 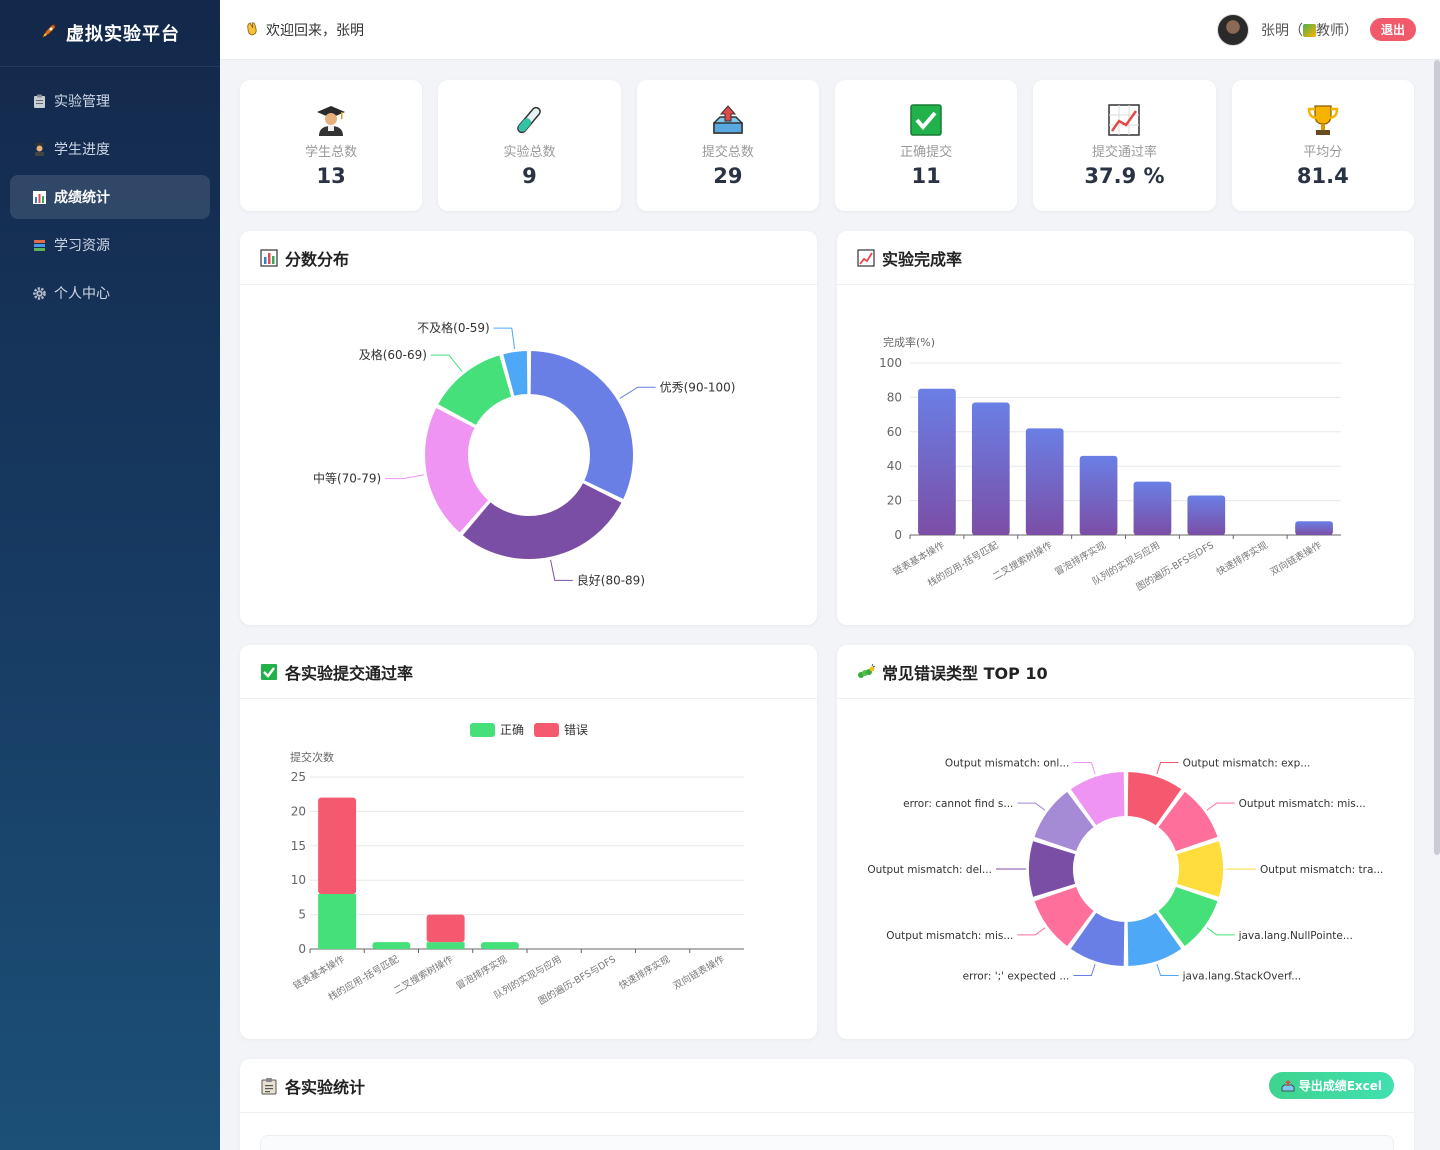 What do you see at coordinates (331, 152) in the screenshot?
I see `stat-label: 学生总数` at bounding box center [331, 152].